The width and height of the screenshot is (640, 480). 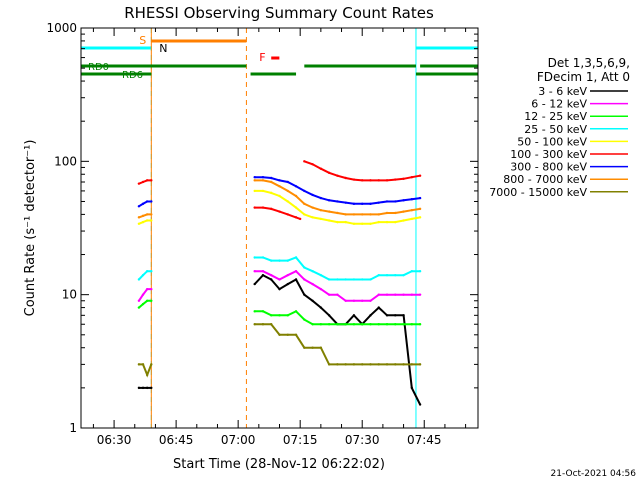 I want to click on saa-flag-label: S, so click(x=142, y=40).